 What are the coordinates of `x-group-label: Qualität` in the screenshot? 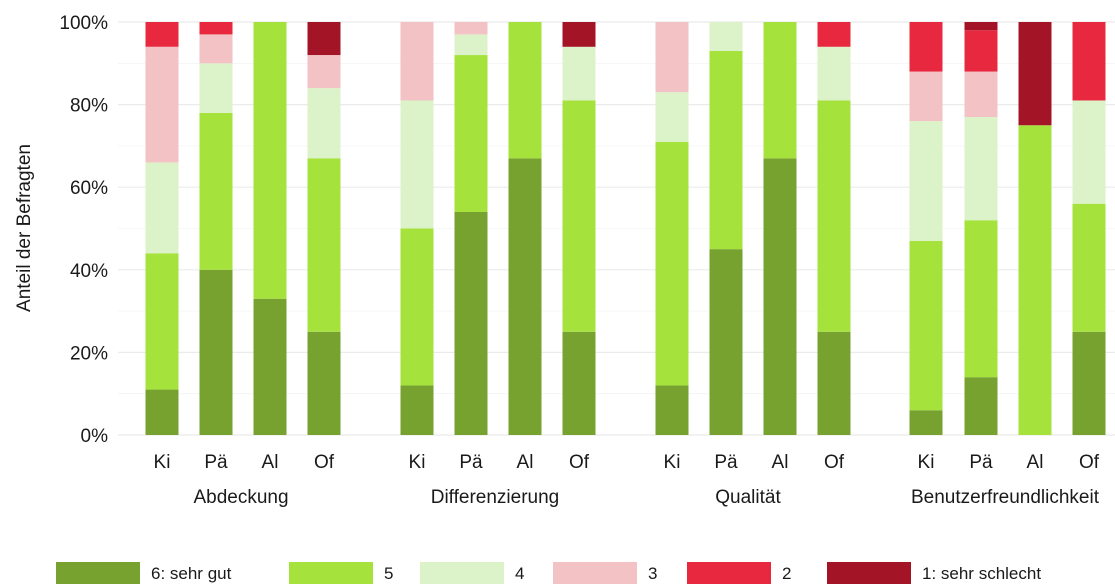 It's located at (748, 497).